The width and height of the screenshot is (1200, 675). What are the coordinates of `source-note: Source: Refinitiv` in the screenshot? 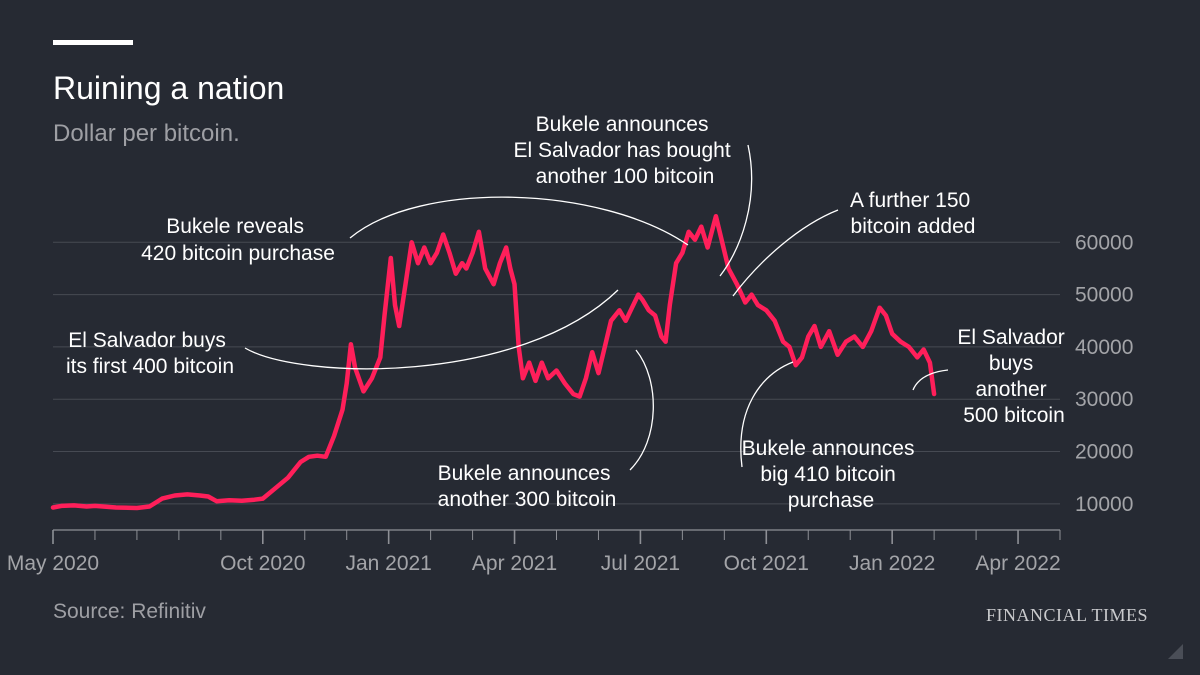 It's located at (129, 611).